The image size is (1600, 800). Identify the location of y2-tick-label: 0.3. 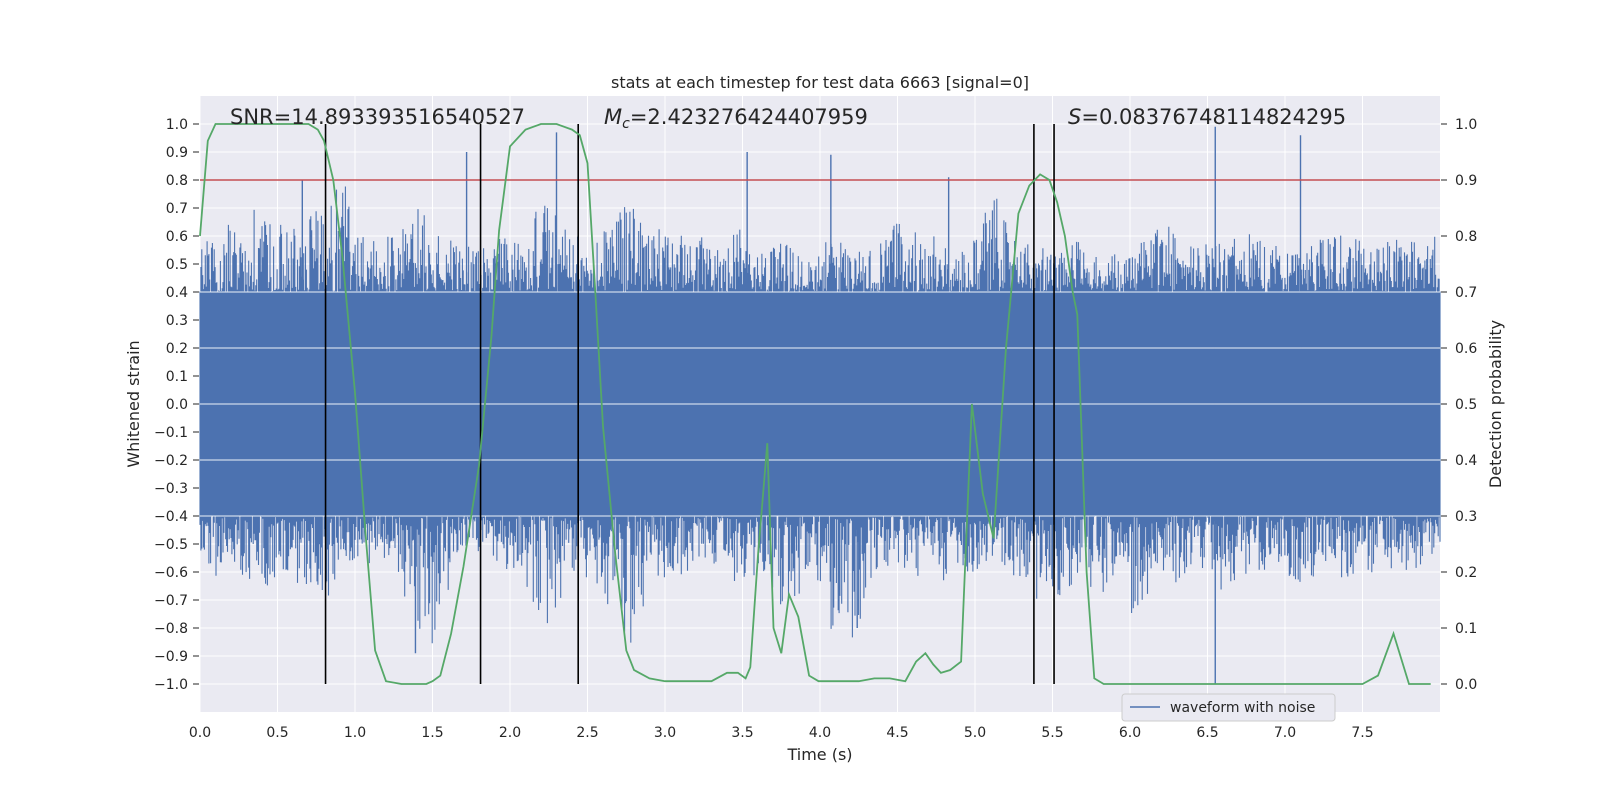
(1466, 517).